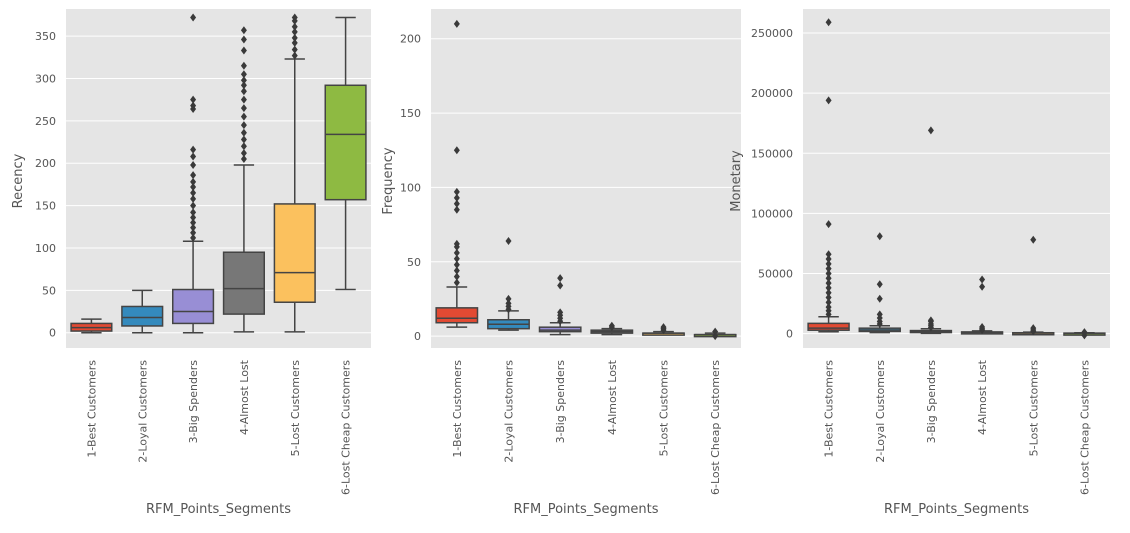 The width and height of the screenshot is (1130, 533). Describe the element at coordinates (1033, 408) in the screenshot. I see `x-tick-label: 5-Lost Customers` at that location.